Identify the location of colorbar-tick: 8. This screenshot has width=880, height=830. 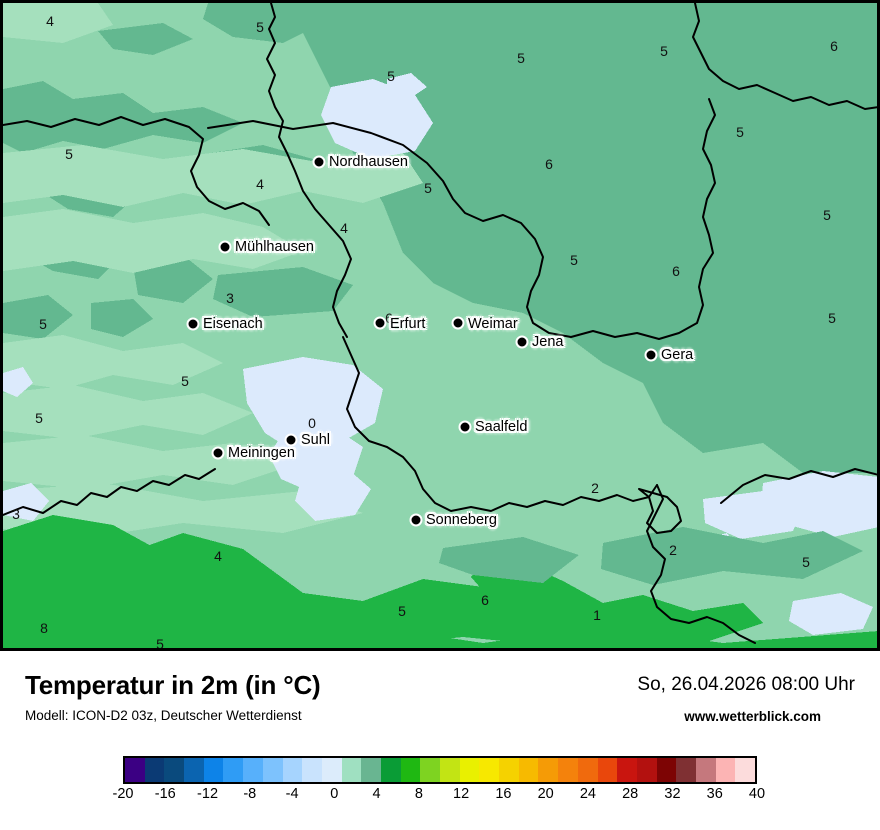
(418, 794).